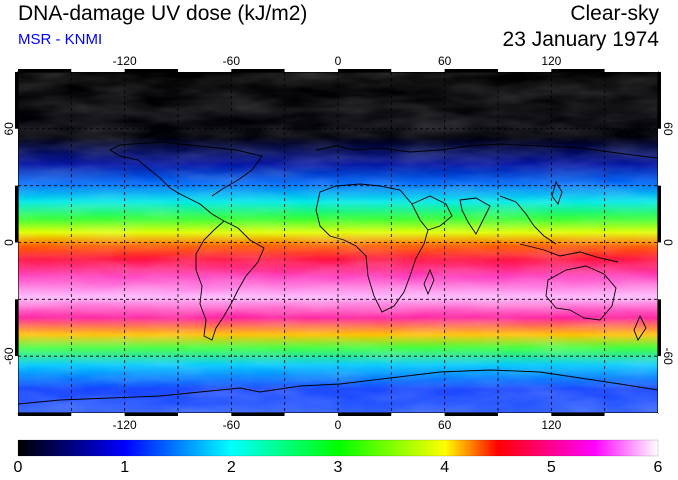  What do you see at coordinates (232, 425) in the screenshot?
I see `lon-tick-label-bottom: -60` at bounding box center [232, 425].